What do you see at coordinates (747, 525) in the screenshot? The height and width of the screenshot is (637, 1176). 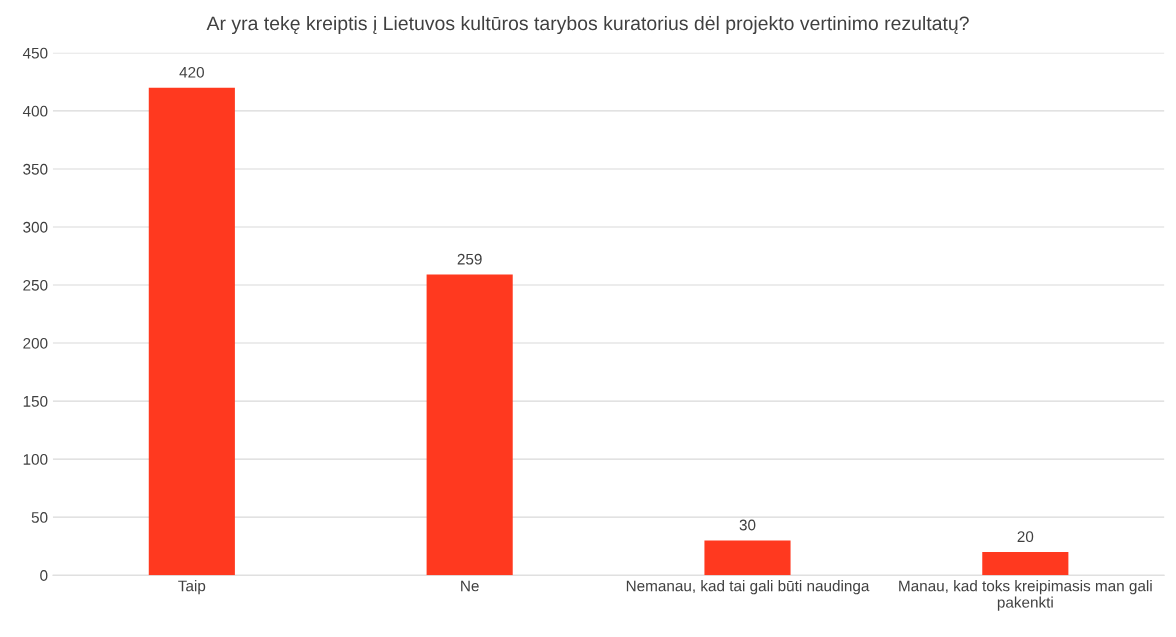 I see `data-label: 30` at bounding box center [747, 525].